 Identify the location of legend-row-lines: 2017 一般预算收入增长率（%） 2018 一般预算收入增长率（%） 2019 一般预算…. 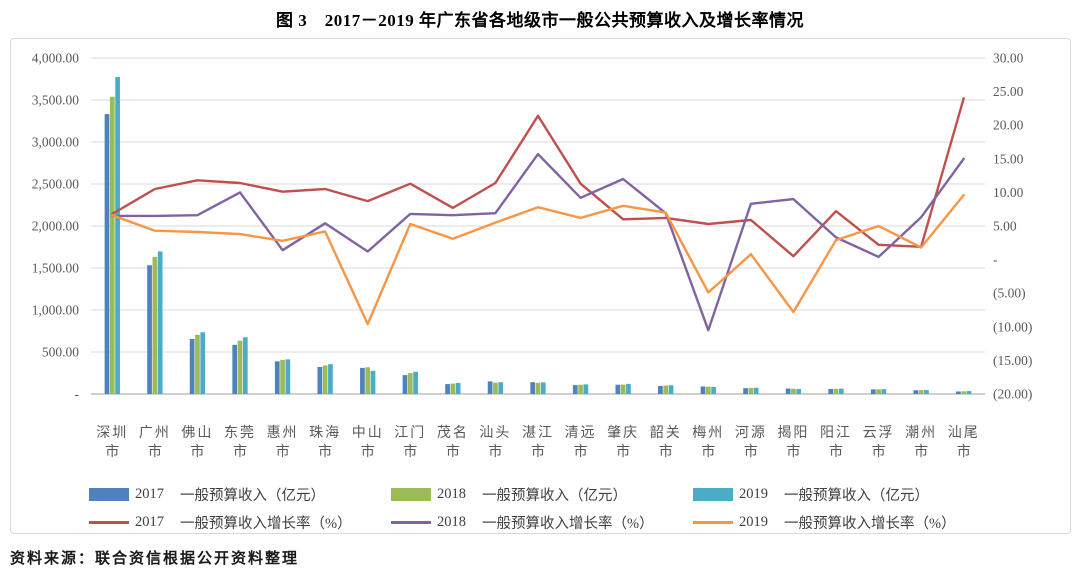
(540, 522).